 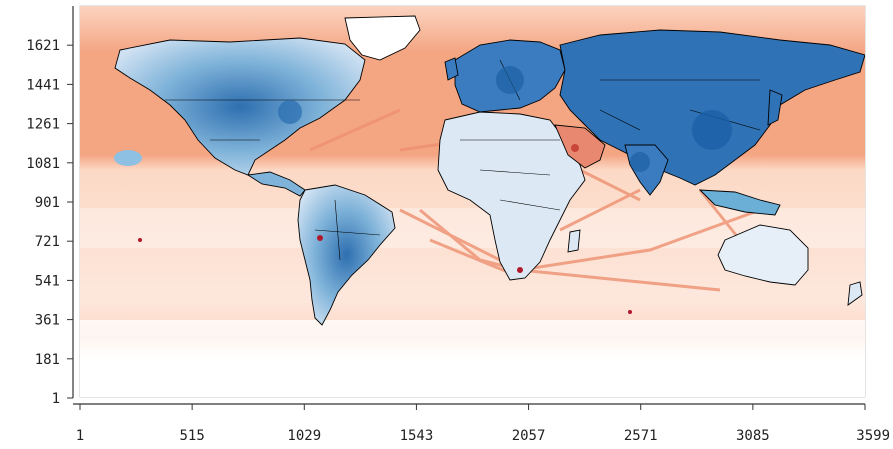 I want to click on x-tick-label: 515, so click(x=191, y=436).